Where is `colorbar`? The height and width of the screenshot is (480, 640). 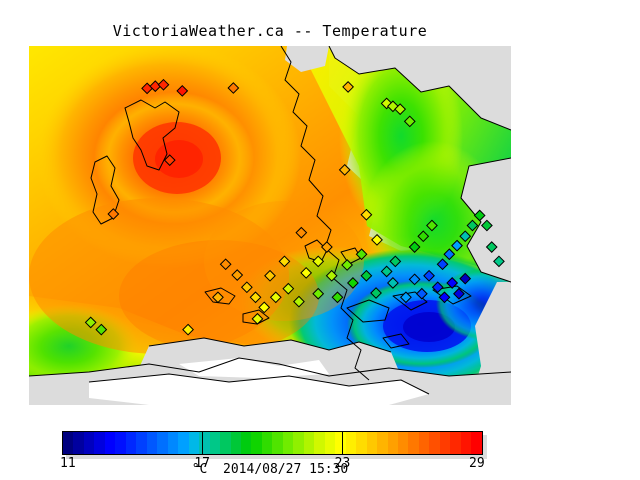
colorbar is located at coordinates (274, 445).